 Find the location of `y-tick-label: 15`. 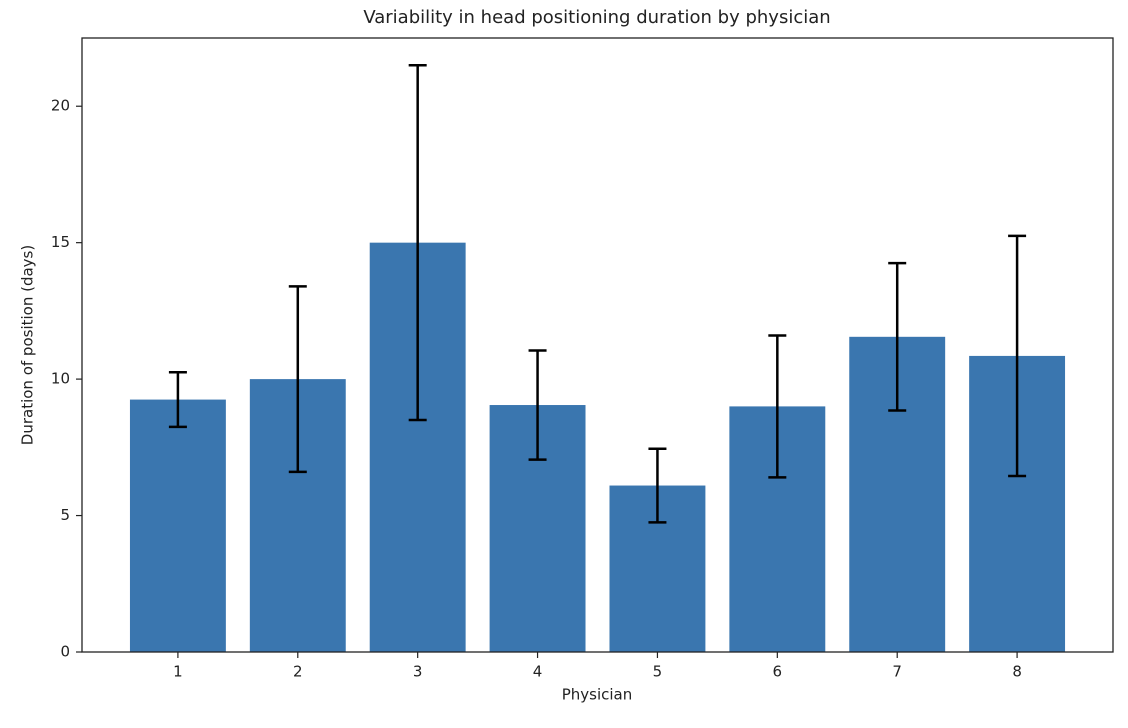

y-tick-label: 15 is located at coordinates (60, 242).